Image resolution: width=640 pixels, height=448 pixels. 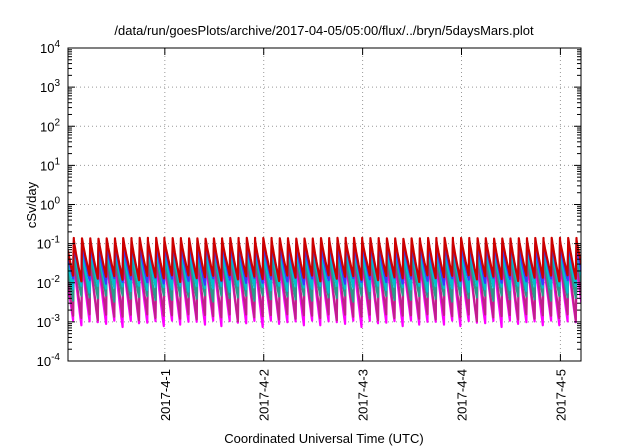 What do you see at coordinates (31, 204) in the screenshot?
I see `y-axis-label: cSv/day` at bounding box center [31, 204].